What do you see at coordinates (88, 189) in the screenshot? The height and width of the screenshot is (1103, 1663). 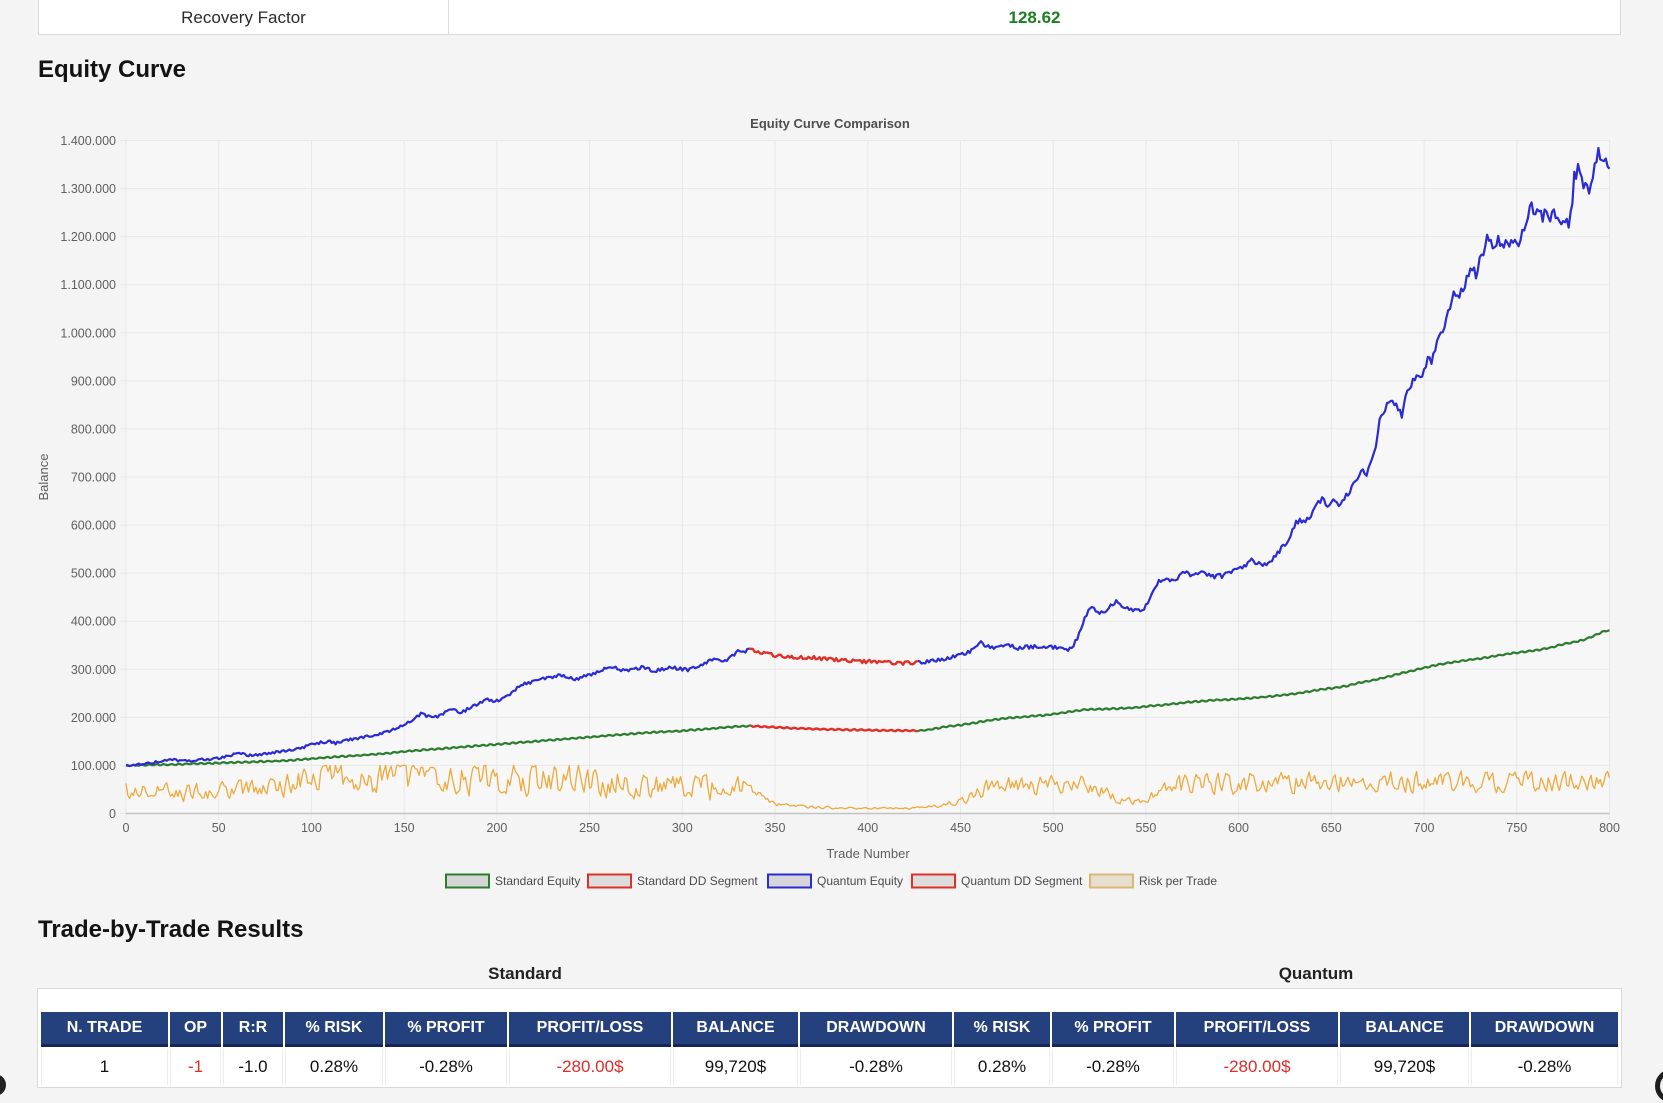 I see `svg-text: 1.300.000` at bounding box center [88, 189].